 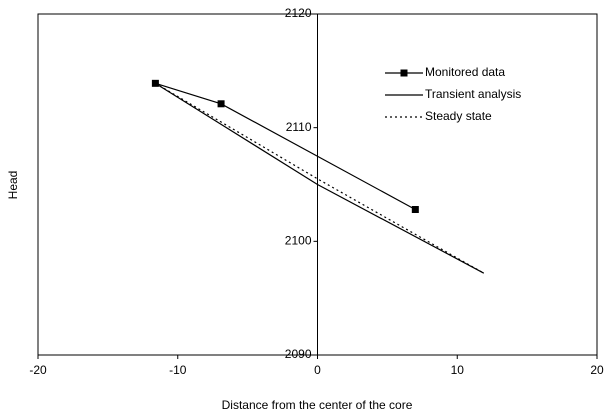 I want to click on y-tick-label: 2100, so click(x=298, y=241).